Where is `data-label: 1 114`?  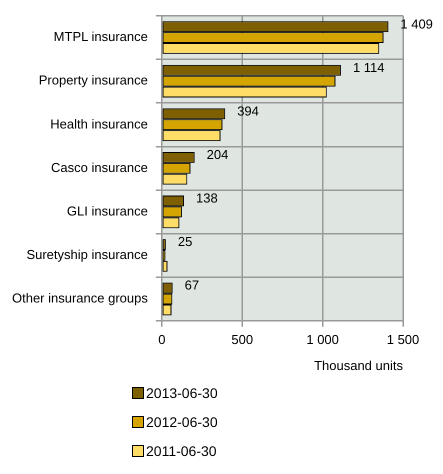
data-label: 1 114 is located at coordinates (368, 67).